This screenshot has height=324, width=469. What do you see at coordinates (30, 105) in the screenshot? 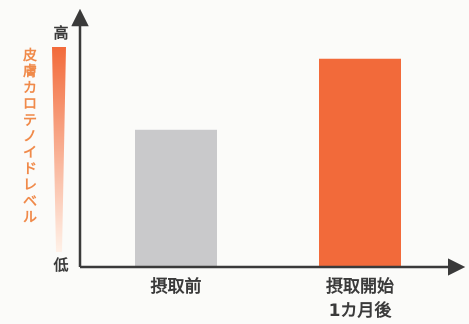
I see `ylabel-char: ロ` at bounding box center [30, 105].